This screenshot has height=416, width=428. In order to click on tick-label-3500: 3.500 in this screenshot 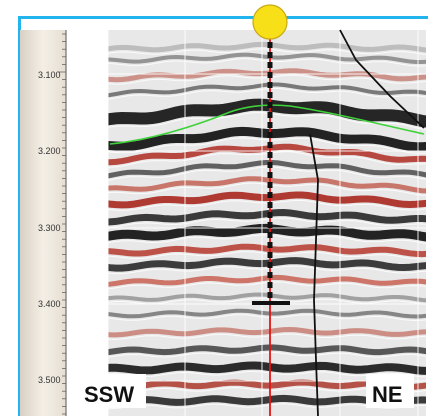, I will do `click(49, 380)`.